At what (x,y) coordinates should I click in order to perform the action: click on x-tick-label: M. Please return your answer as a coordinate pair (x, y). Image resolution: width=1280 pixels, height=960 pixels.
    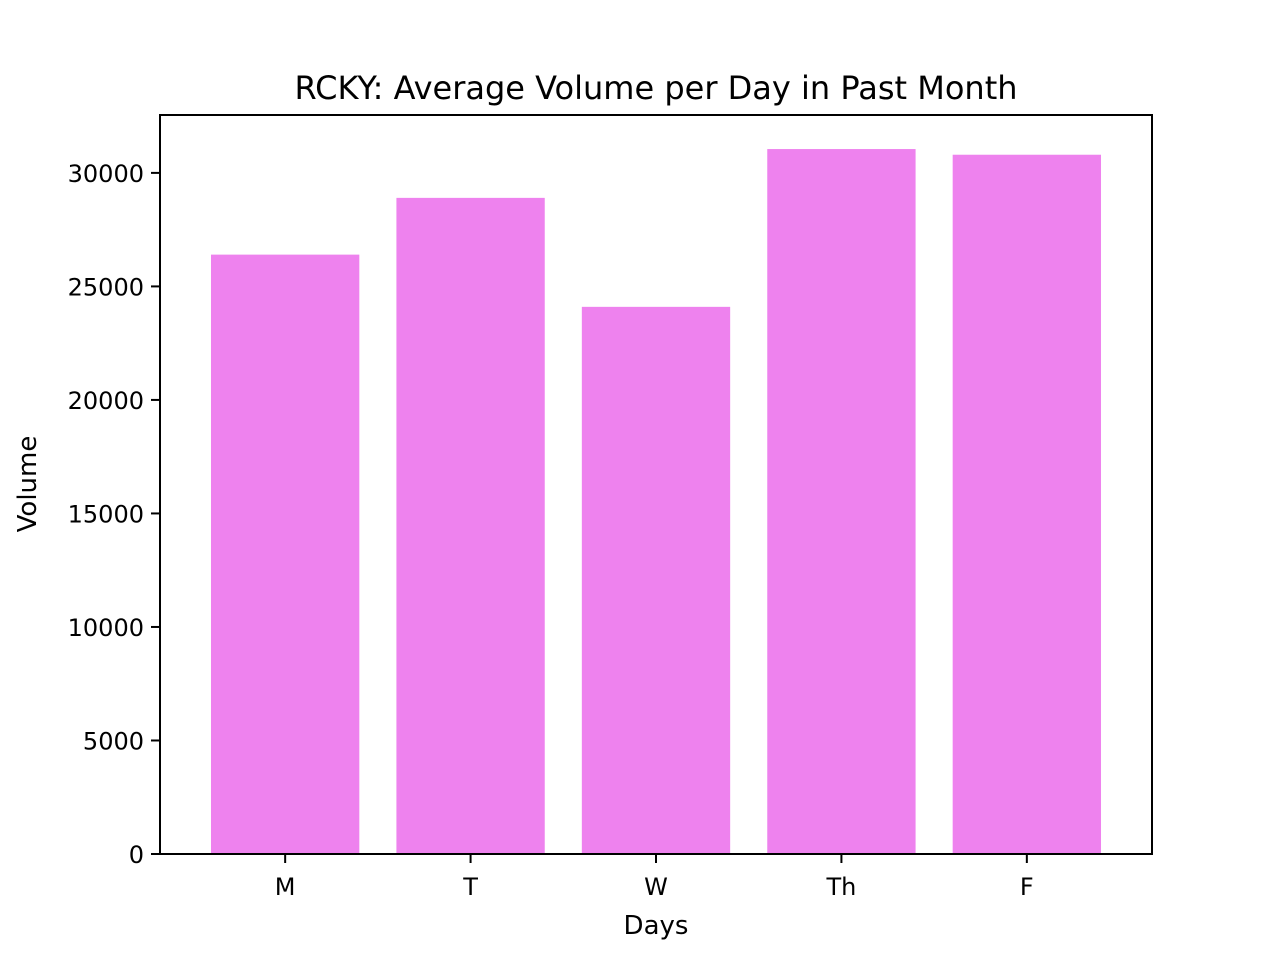
    Looking at the image, I should click on (285, 887).